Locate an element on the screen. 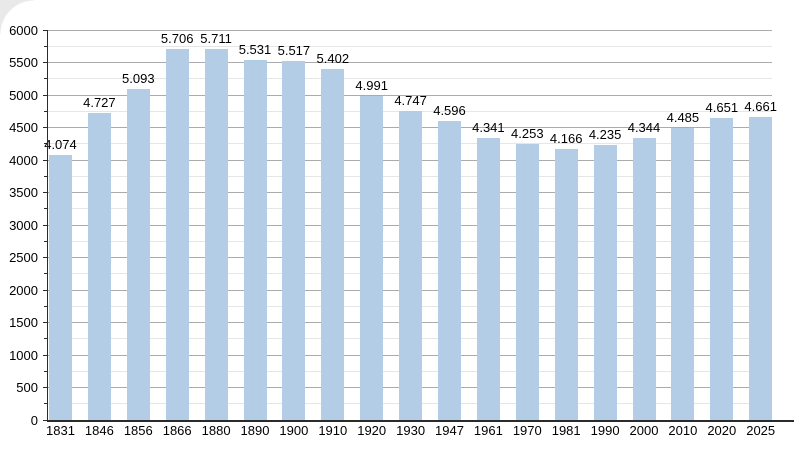  x-axis-label: 1961 is located at coordinates (488, 430).